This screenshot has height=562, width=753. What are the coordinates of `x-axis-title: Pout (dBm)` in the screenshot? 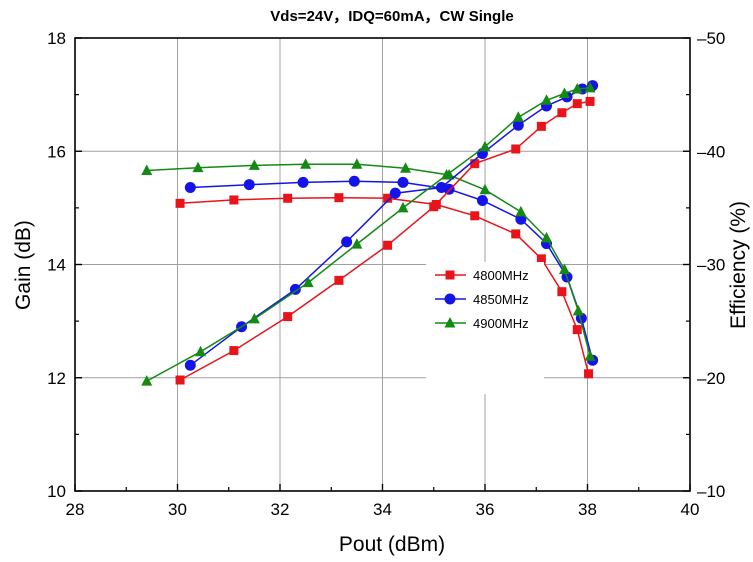 It's located at (392, 544).